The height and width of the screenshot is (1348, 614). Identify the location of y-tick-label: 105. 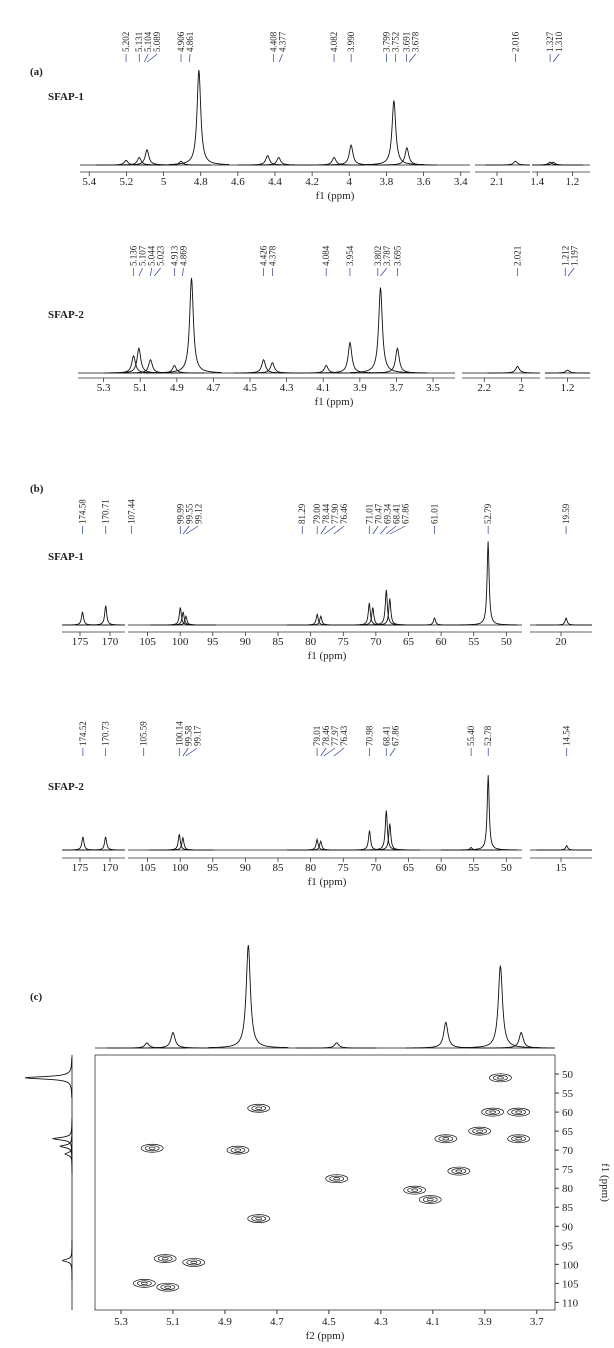
(570, 1284).